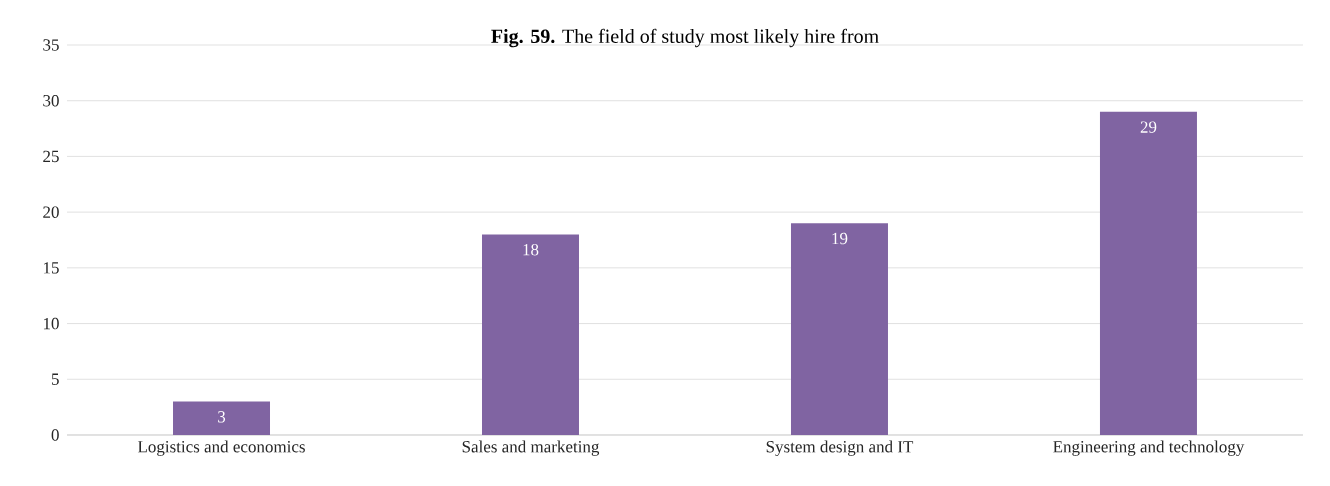  I want to click on y-tick-label: 0, so click(55, 435).